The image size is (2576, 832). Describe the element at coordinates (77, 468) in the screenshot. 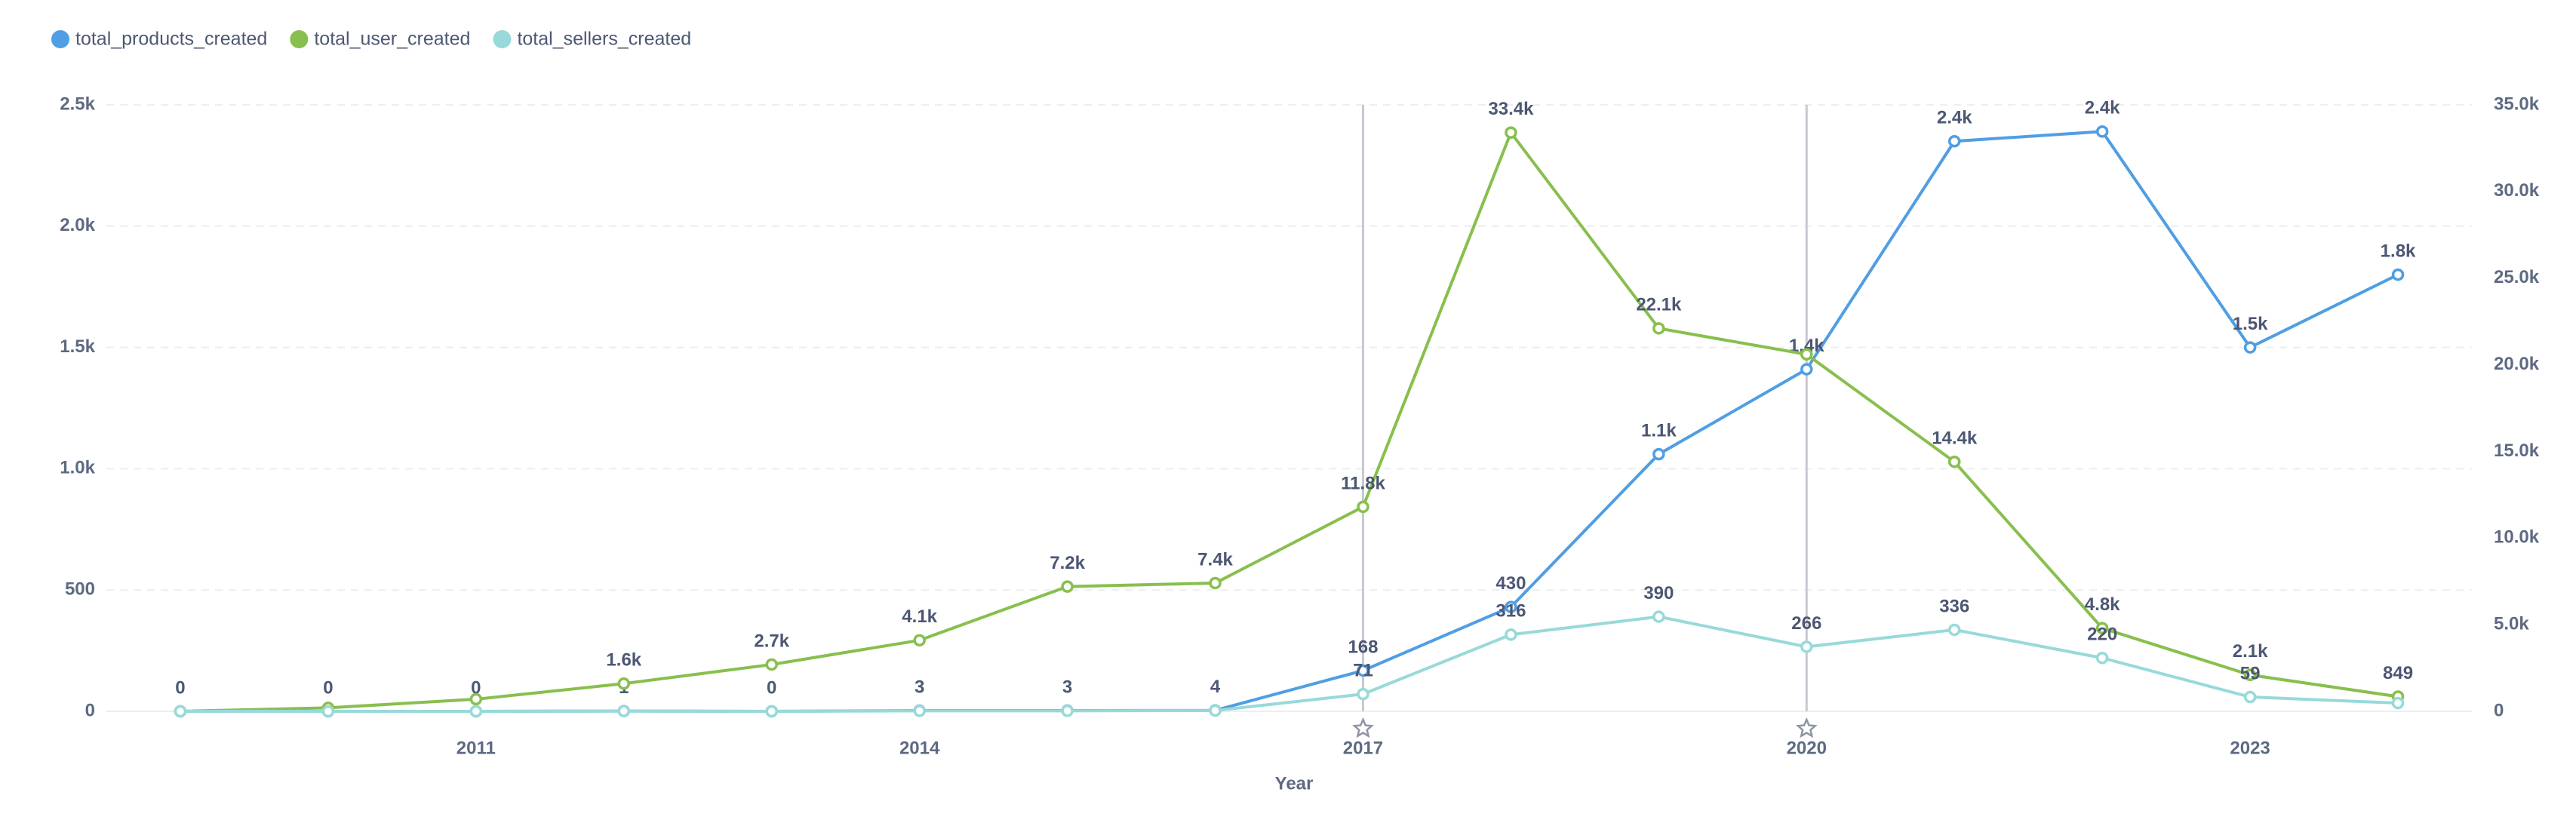

I see `y-tick-label: 1.0k` at that location.